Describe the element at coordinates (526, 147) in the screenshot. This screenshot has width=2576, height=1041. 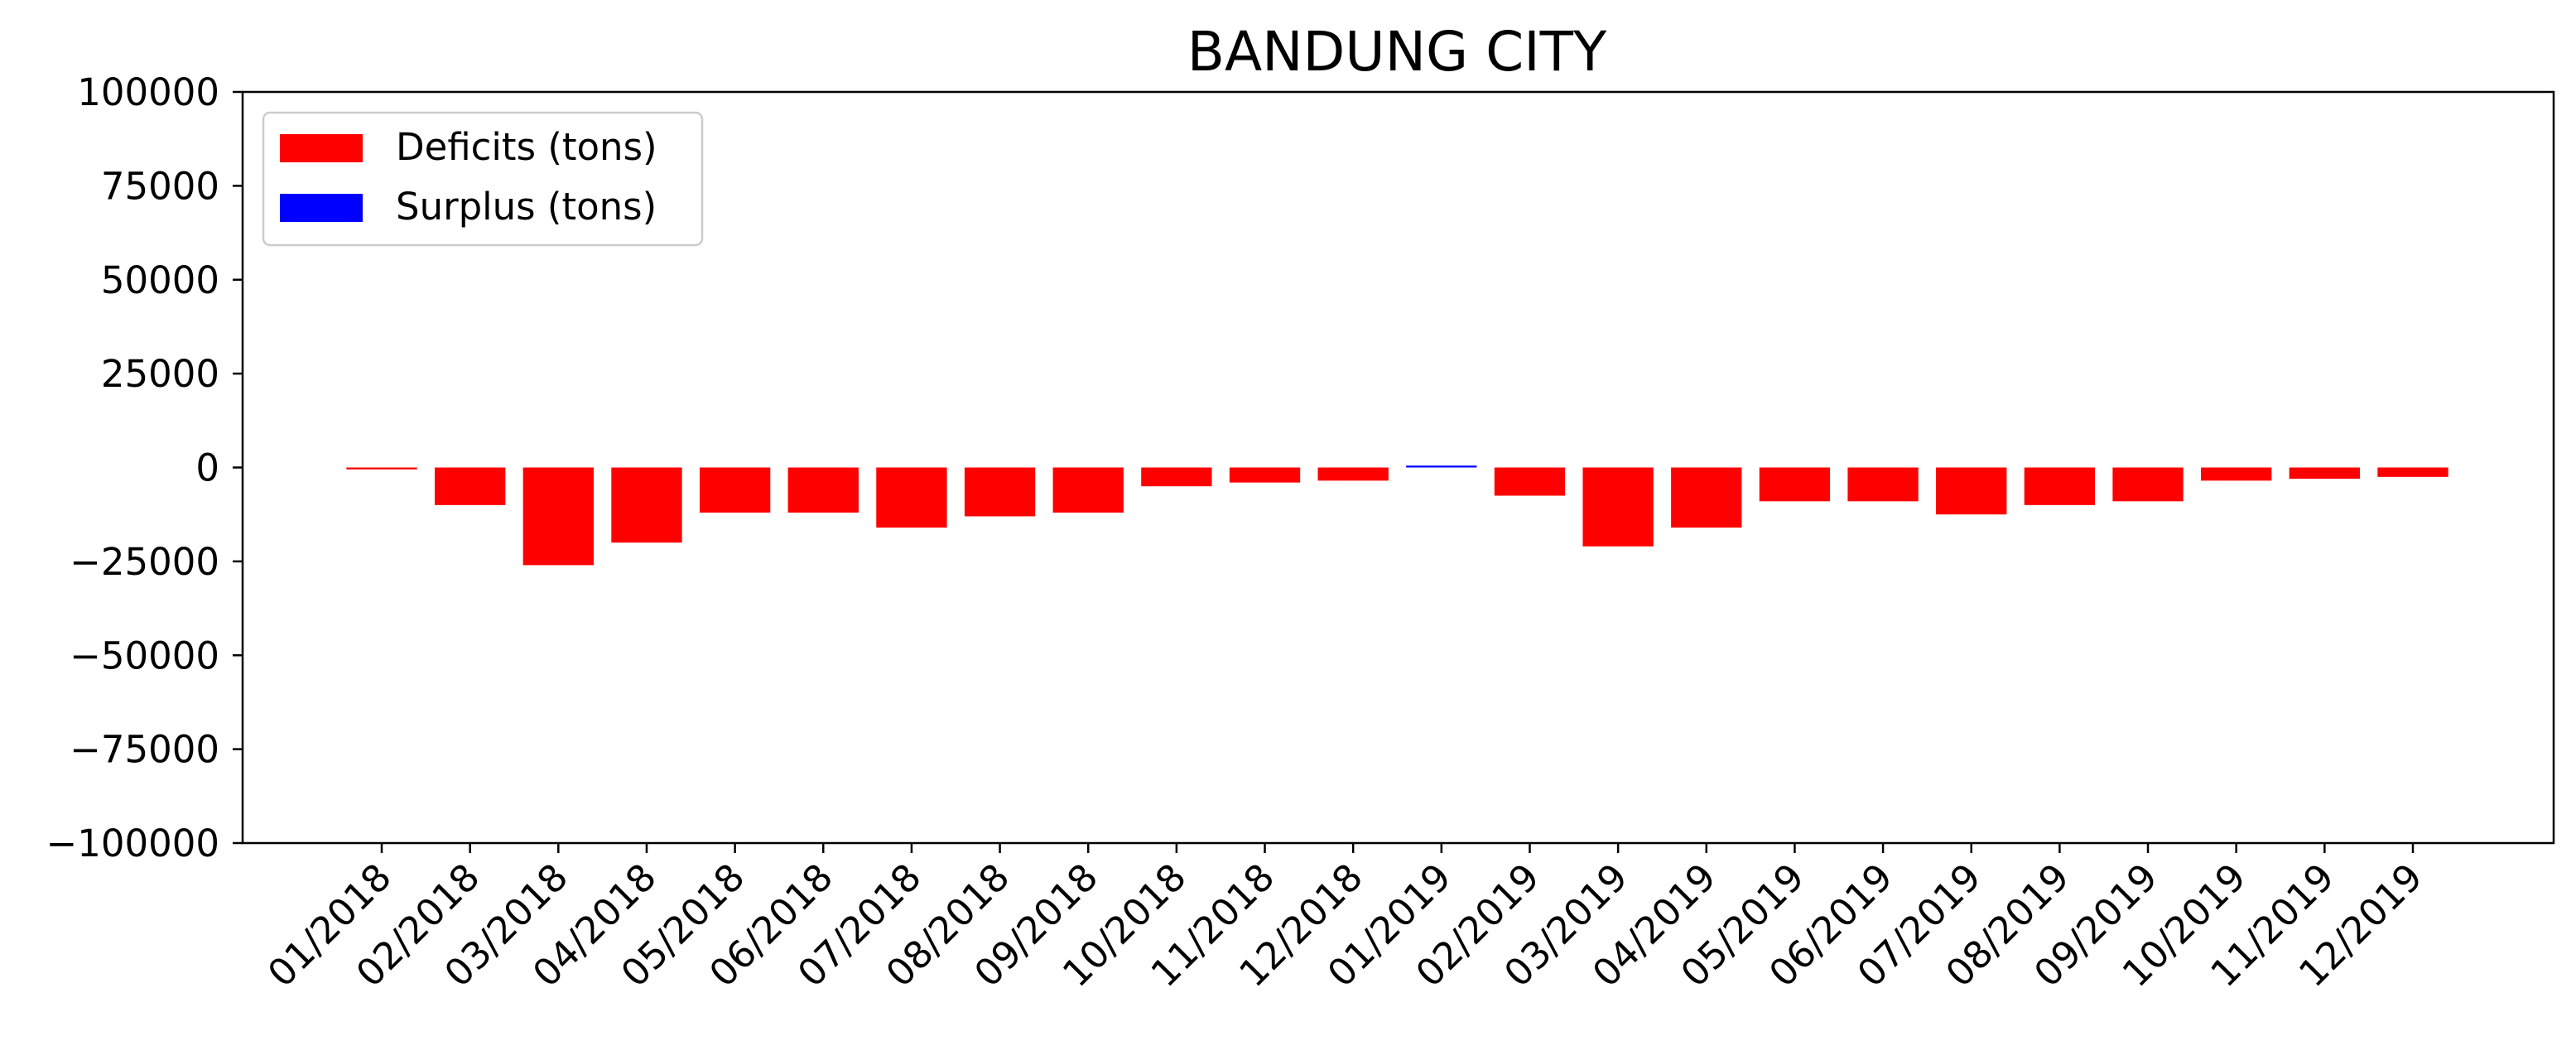
I see `legend-label-deficits: Deficits (tons)` at that location.